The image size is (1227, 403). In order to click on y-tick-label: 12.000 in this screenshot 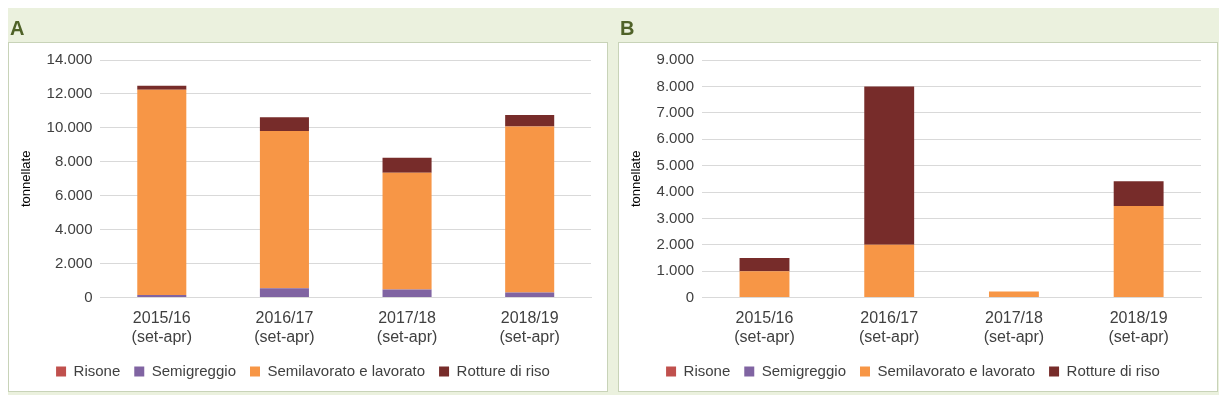, I will do `click(69, 93)`.